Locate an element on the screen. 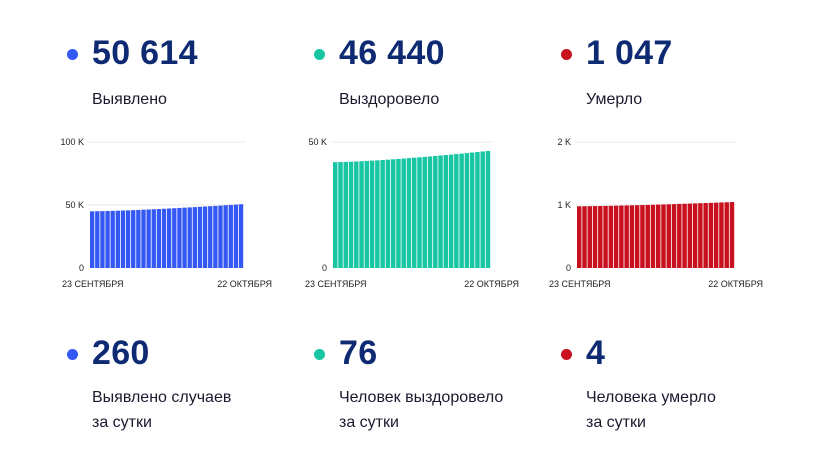  daily-deaths-line2: за сутки is located at coordinates (616, 422).